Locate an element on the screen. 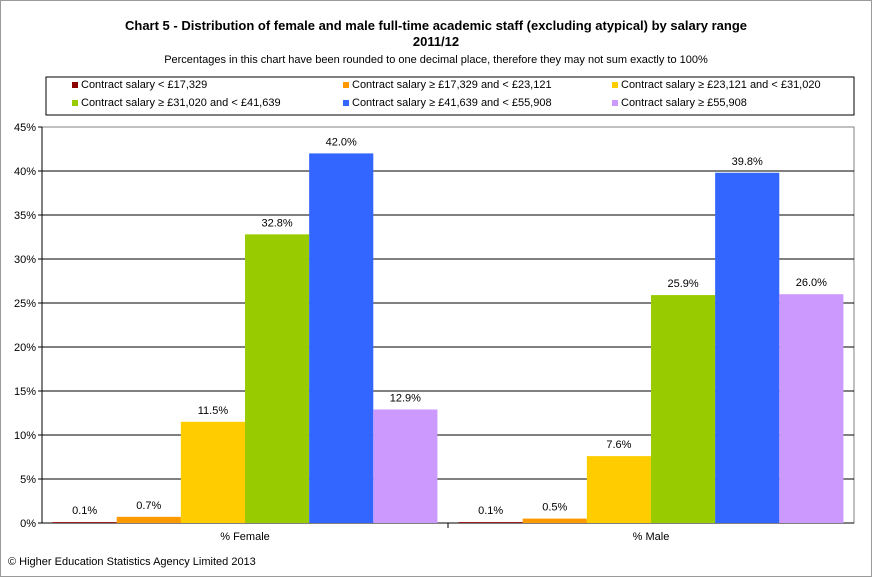 This screenshot has width=872, height=577. data-label: 0.7% is located at coordinates (148, 506).